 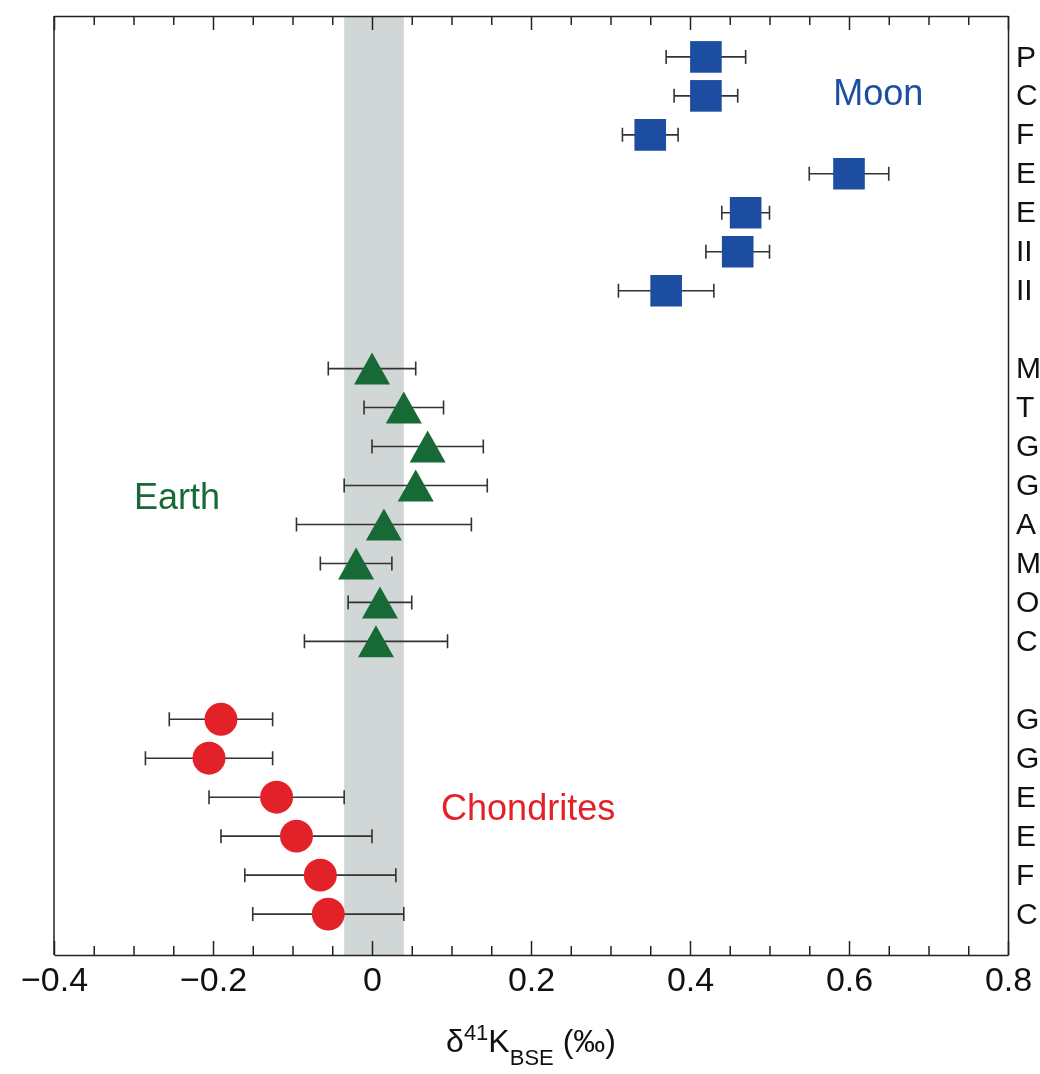 I want to click on x-tick-label: 0.6, so click(x=849, y=979).